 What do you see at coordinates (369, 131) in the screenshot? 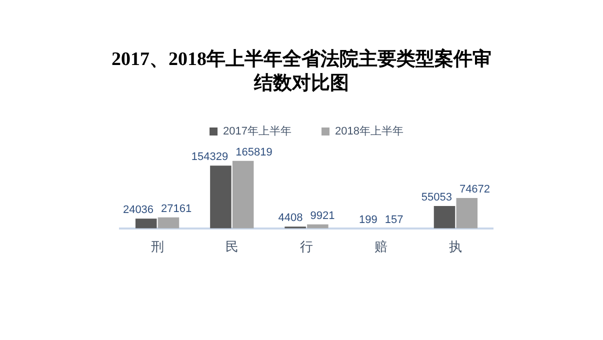
I see `legend-label: 2018年上半年` at bounding box center [369, 131].